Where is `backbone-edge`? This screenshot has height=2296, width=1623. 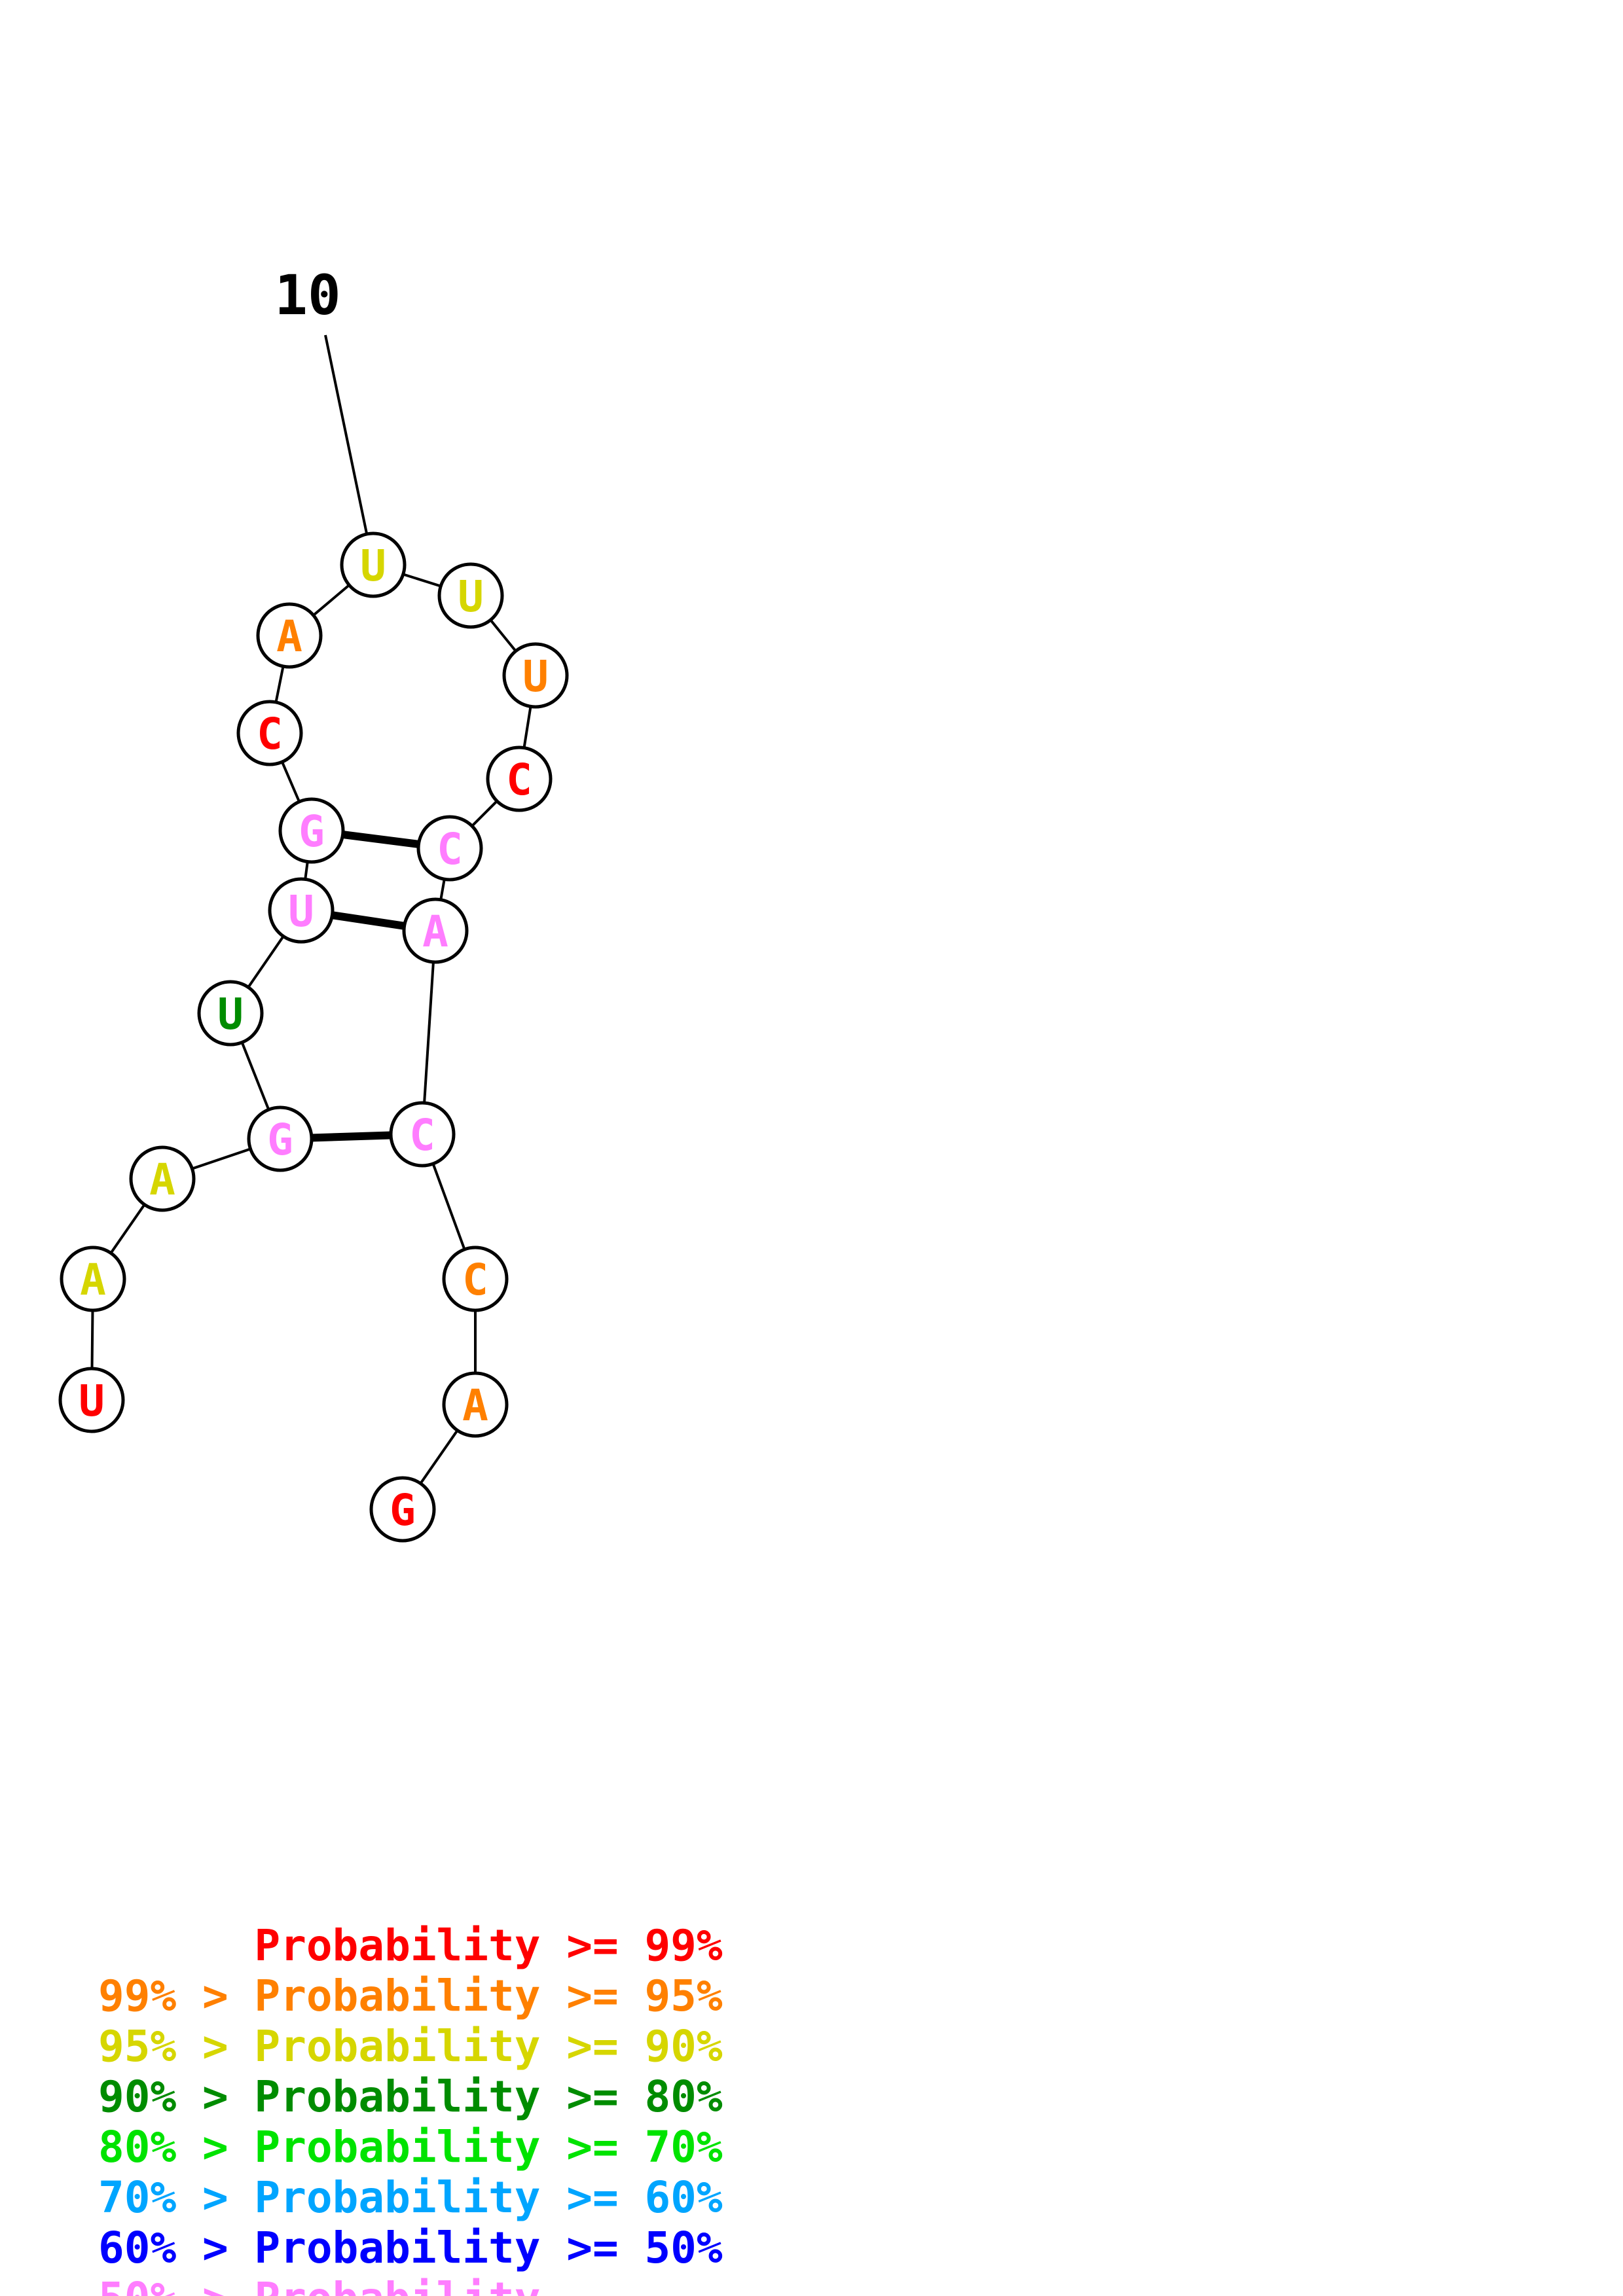 backbone-edge is located at coordinates (429, 1032).